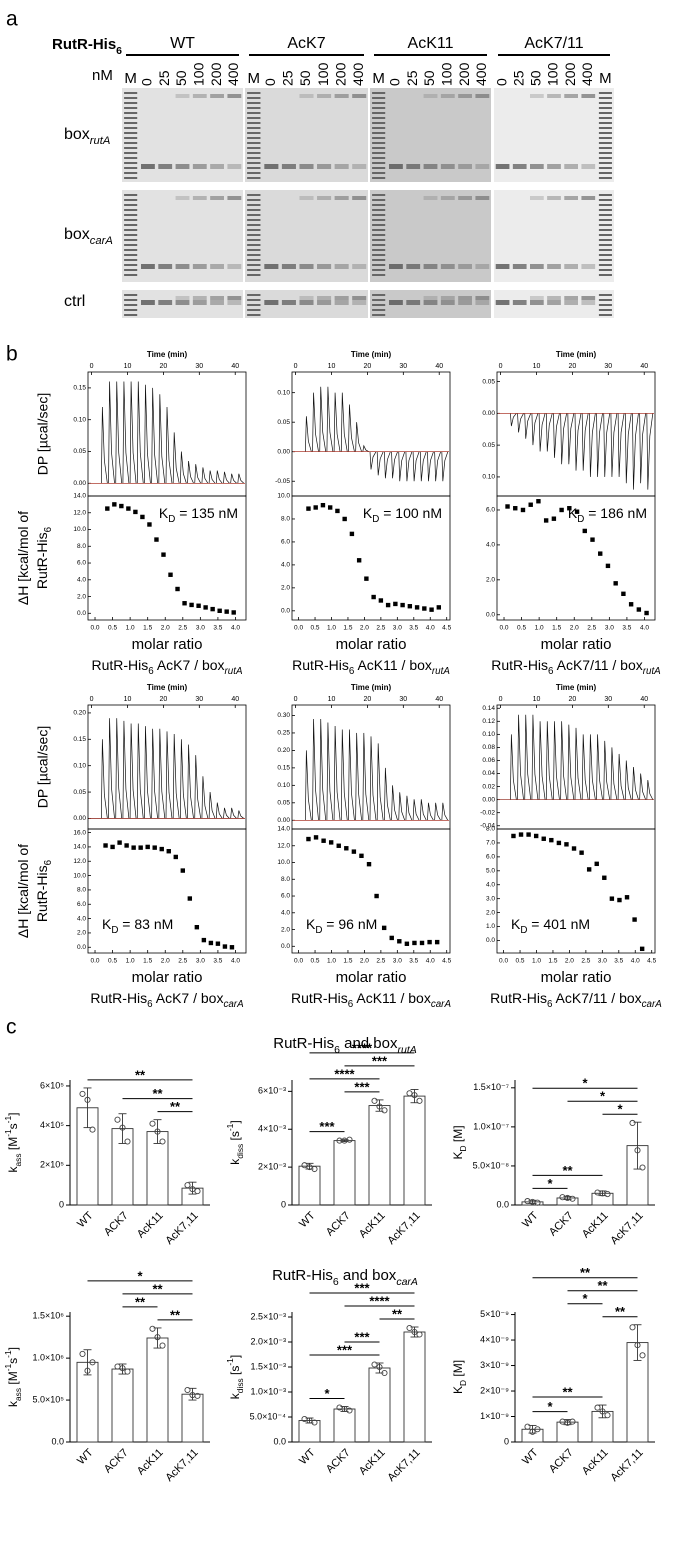  What do you see at coordinates (490, 580) in the screenshot?
I see `y-tick-label: 2.0` at bounding box center [490, 580].